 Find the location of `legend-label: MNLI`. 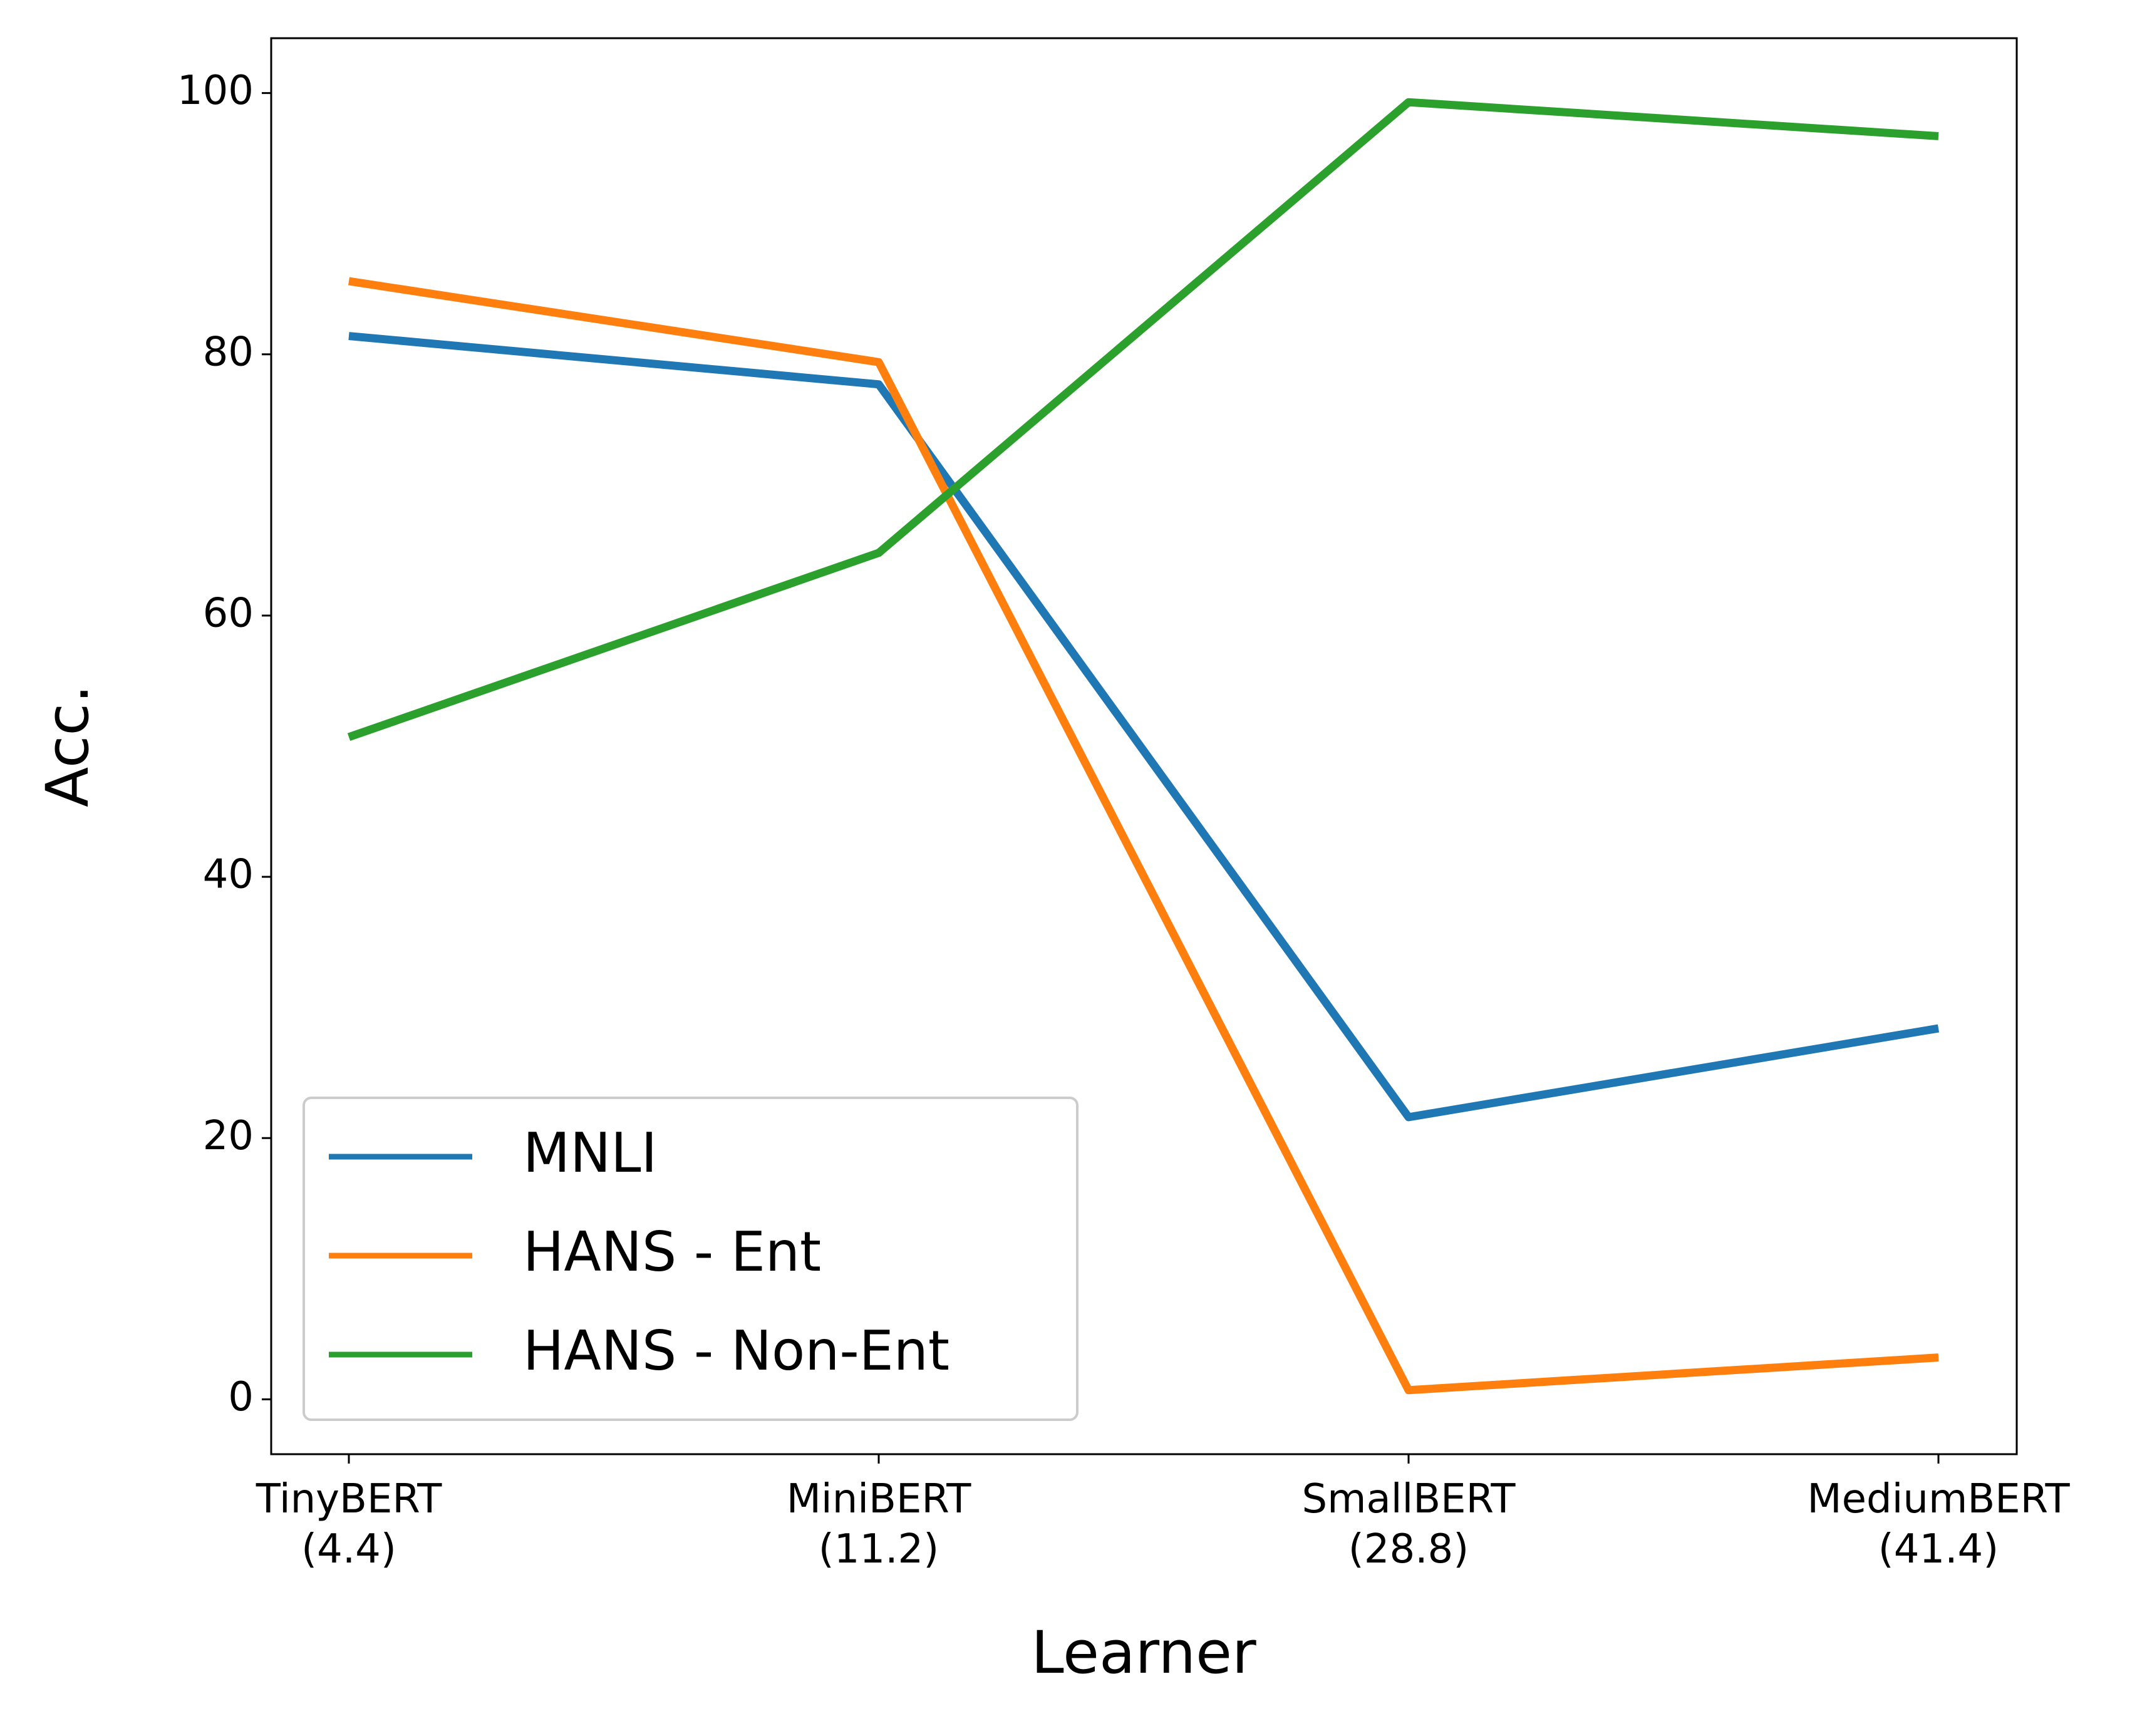

legend-label: MNLI is located at coordinates (590, 1153).